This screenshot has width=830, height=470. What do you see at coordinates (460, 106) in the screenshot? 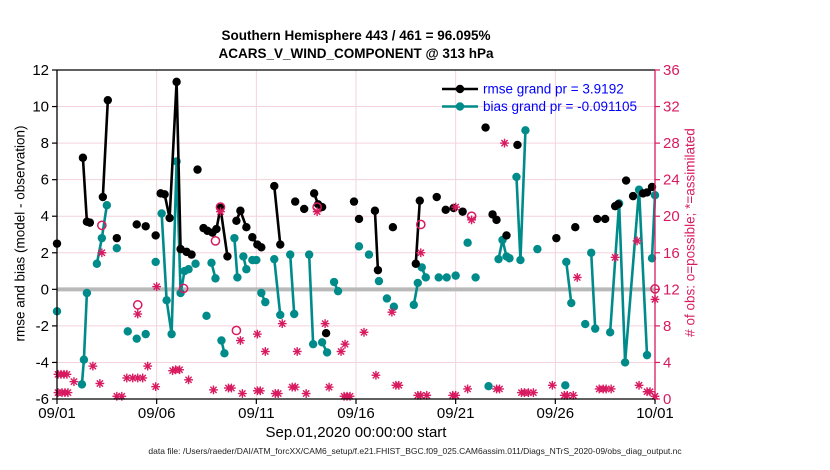
I see `legend-sample-marker` at bounding box center [460, 106].